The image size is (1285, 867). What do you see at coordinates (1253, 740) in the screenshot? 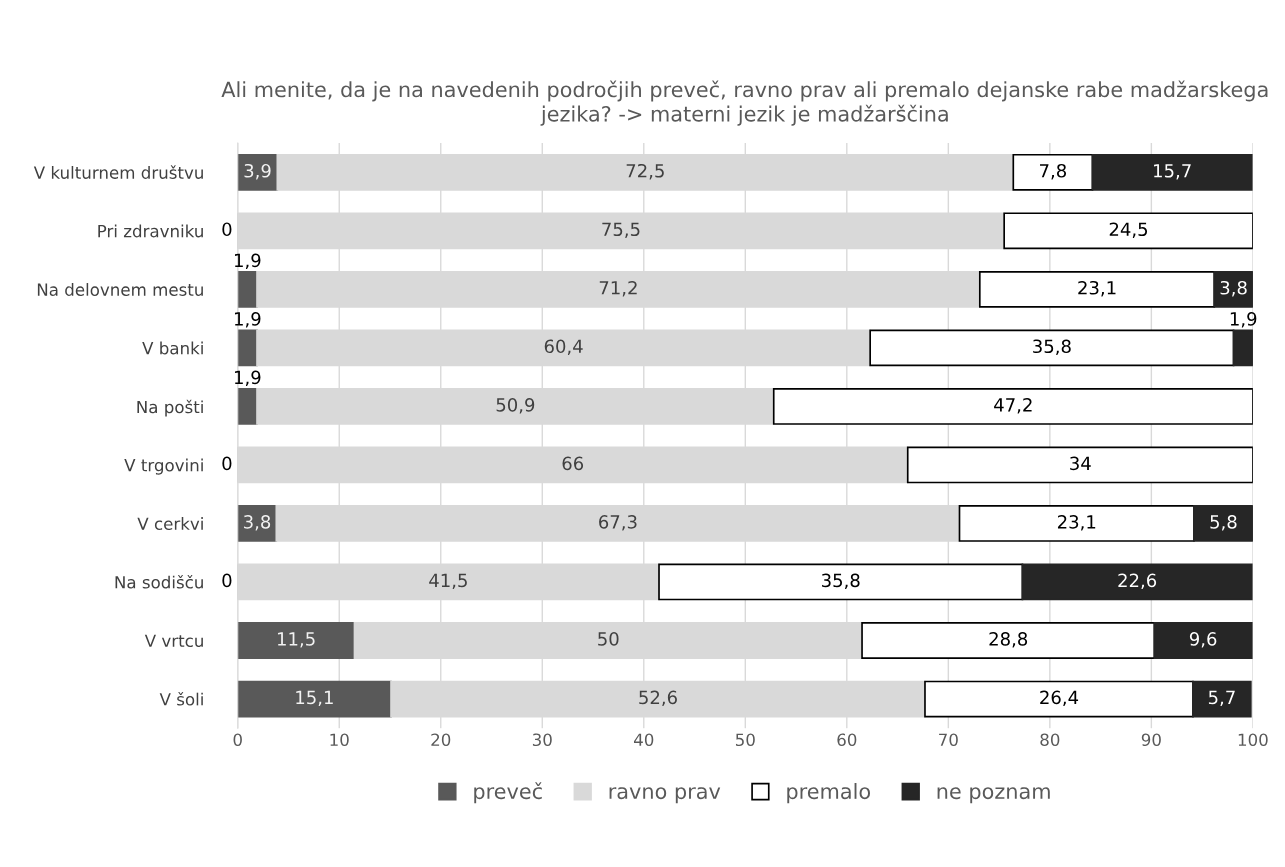
I see `x-tick-label: 100` at bounding box center [1253, 740].